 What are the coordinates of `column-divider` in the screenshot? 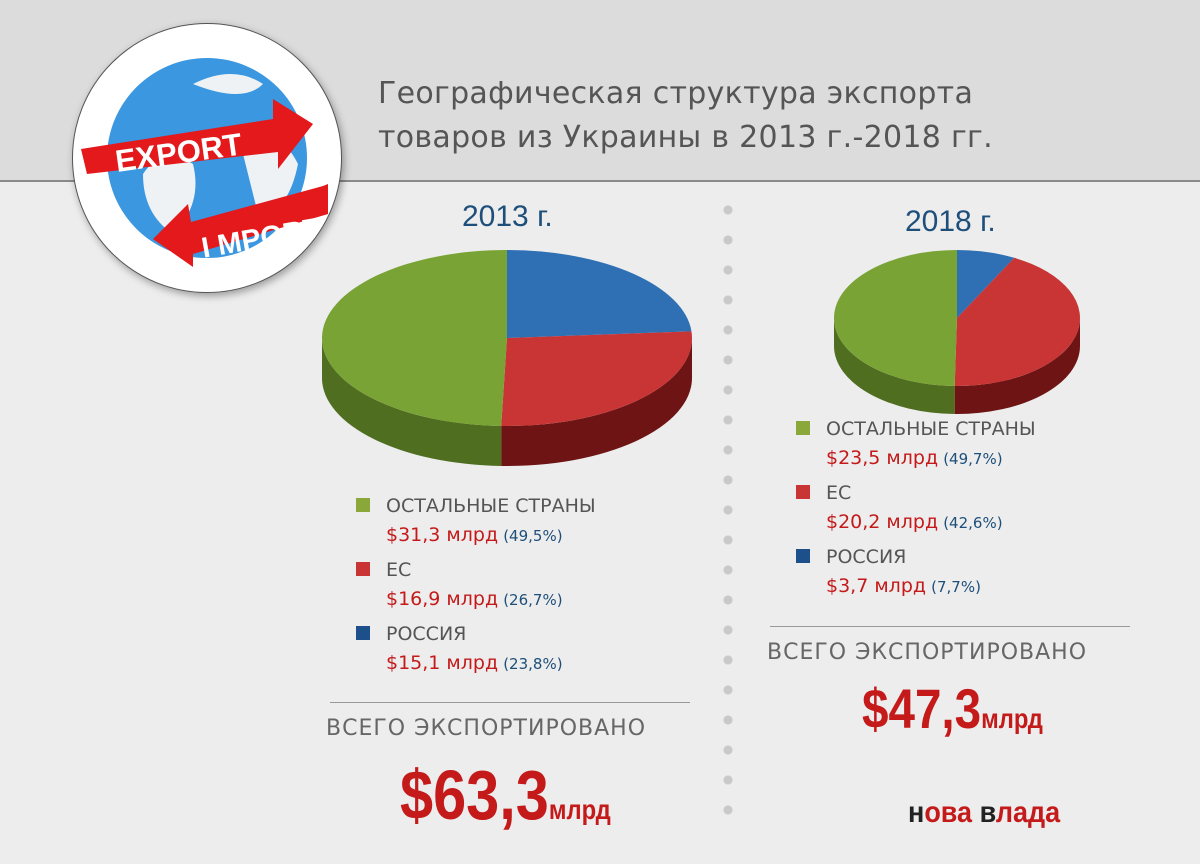 It's located at (728, 515).